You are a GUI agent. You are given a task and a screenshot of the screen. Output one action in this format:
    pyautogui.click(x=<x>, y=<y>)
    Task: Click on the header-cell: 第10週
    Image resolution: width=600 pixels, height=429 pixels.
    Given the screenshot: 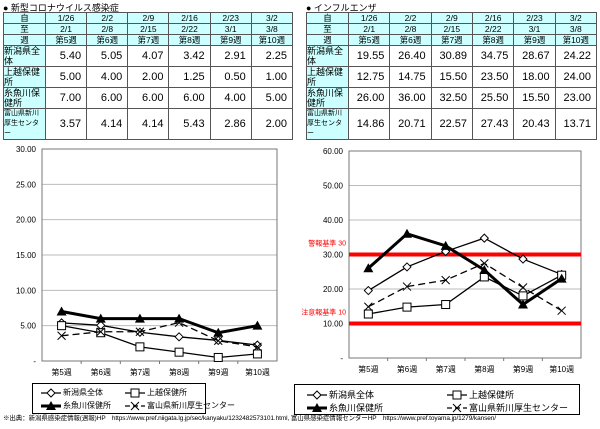 What is the action you would take?
    pyautogui.click(x=576, y=40)
    